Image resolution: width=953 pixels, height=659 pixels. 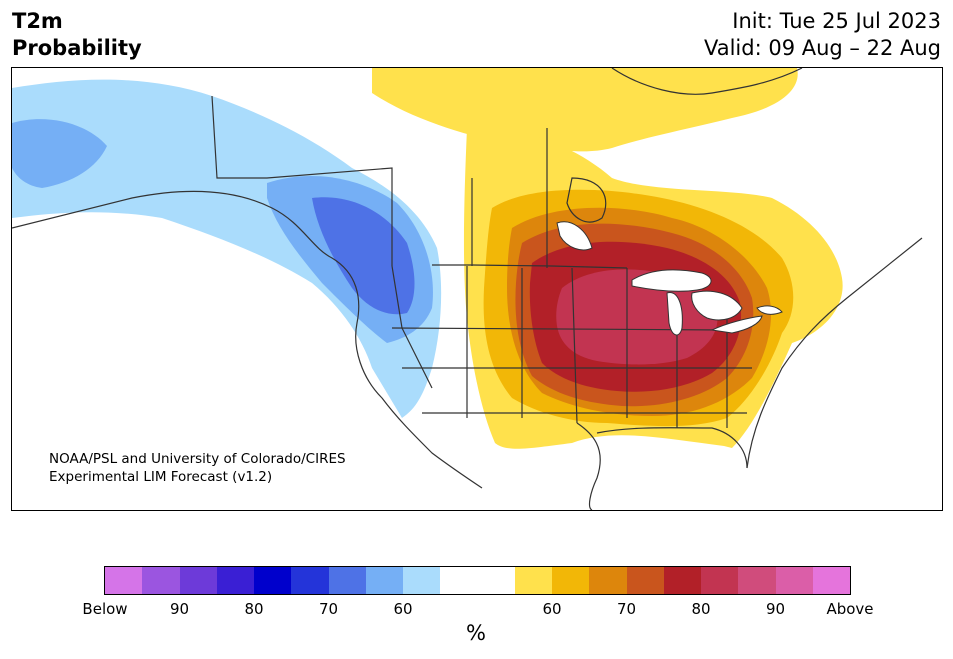 What do you see at coordinates (302, 180) in the screenshot?
I see `canada-provinces` at bounding box center [302, 180].